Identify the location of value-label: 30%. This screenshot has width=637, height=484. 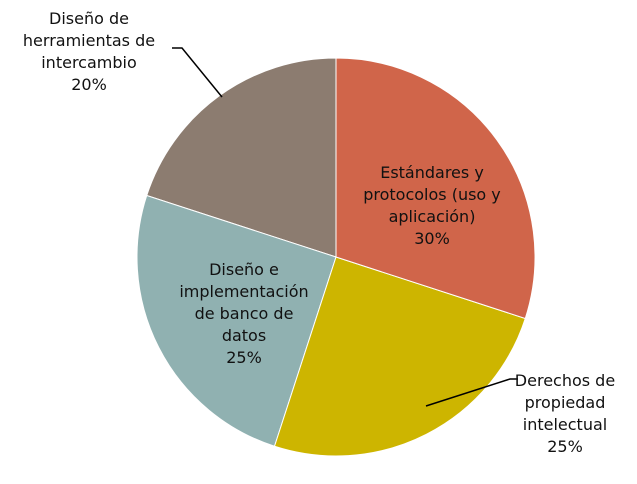
(432, 238).